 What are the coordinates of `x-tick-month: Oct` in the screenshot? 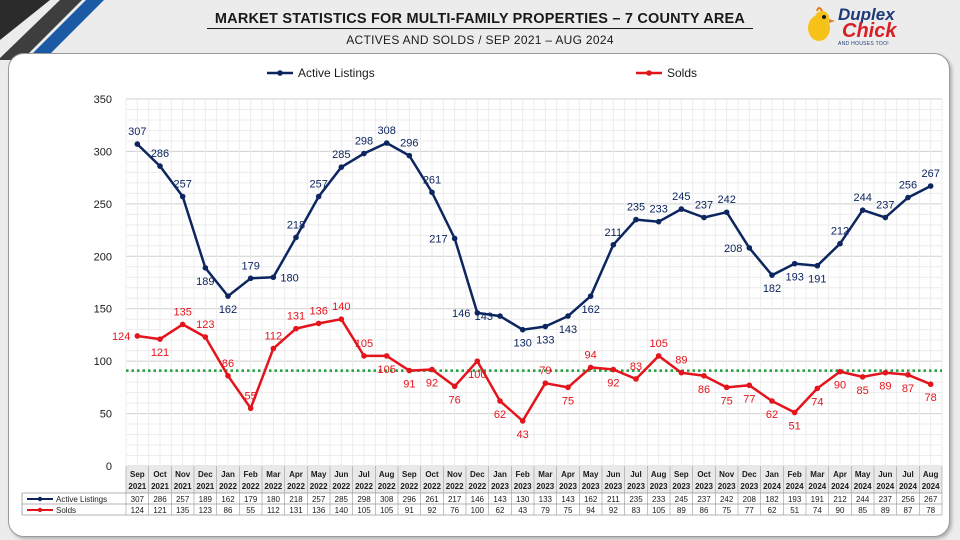 It's located at (704, 474).